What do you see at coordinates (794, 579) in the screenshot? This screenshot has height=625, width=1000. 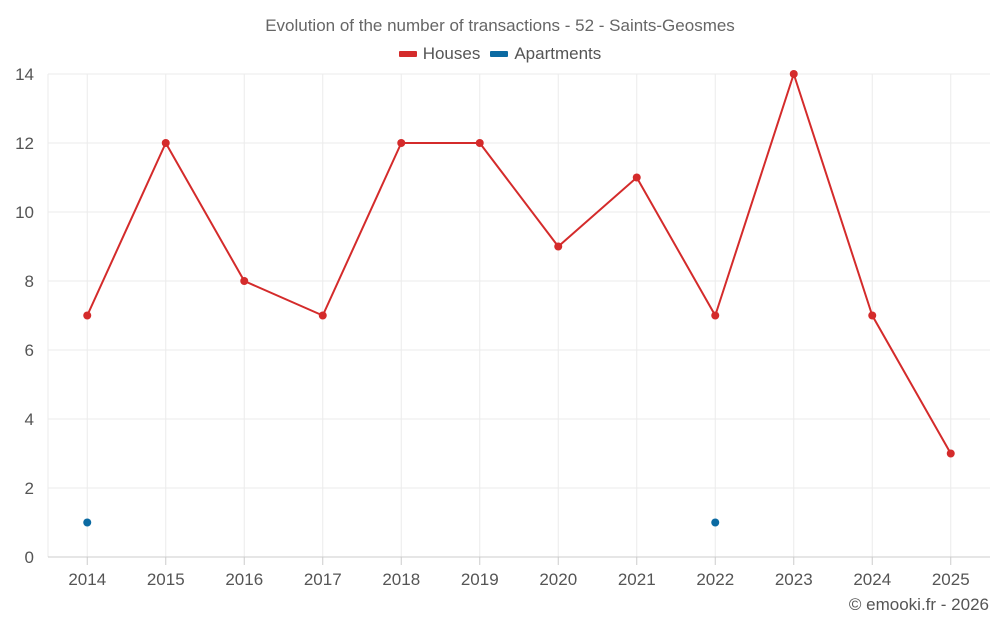 I see `x-tick-label: 2023` at bounding box center [794, 579].